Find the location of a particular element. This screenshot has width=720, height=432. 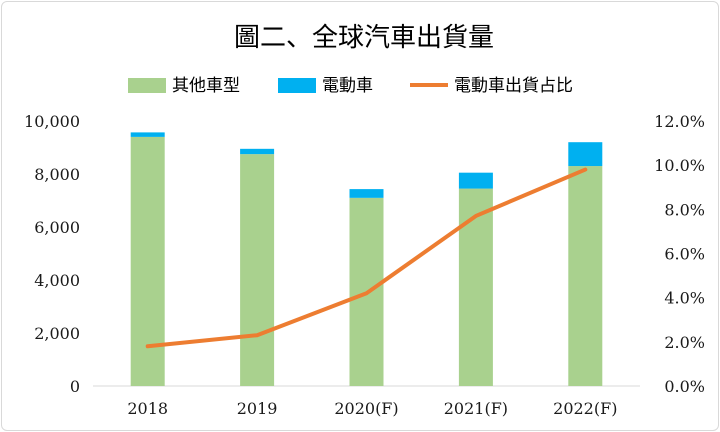

left-axis: 0 2,000 4,000 6,000 8,000 10,000 is located at coordinates (52, 254).